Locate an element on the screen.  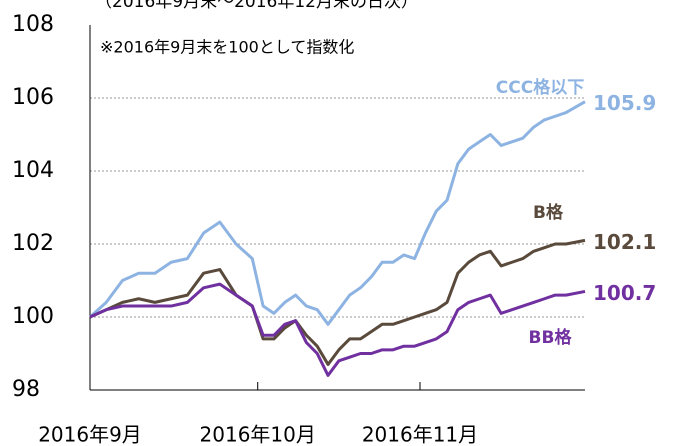
y-tick-label: 104 is located at coordinates (33, 170).